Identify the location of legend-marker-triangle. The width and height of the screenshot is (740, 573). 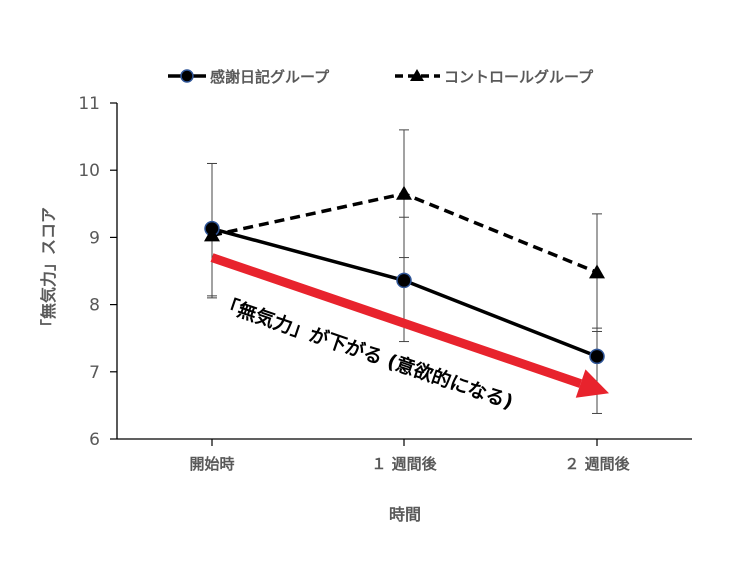
(417, 75).